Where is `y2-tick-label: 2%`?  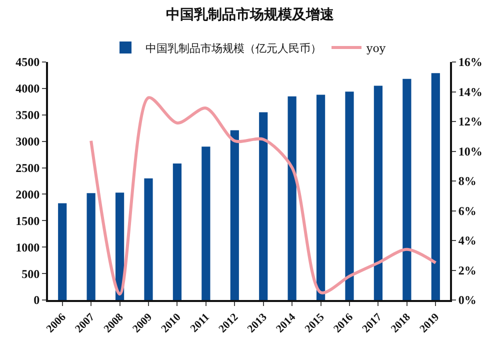
y2-tick-label: 2% is located at coordinates (467, 270).